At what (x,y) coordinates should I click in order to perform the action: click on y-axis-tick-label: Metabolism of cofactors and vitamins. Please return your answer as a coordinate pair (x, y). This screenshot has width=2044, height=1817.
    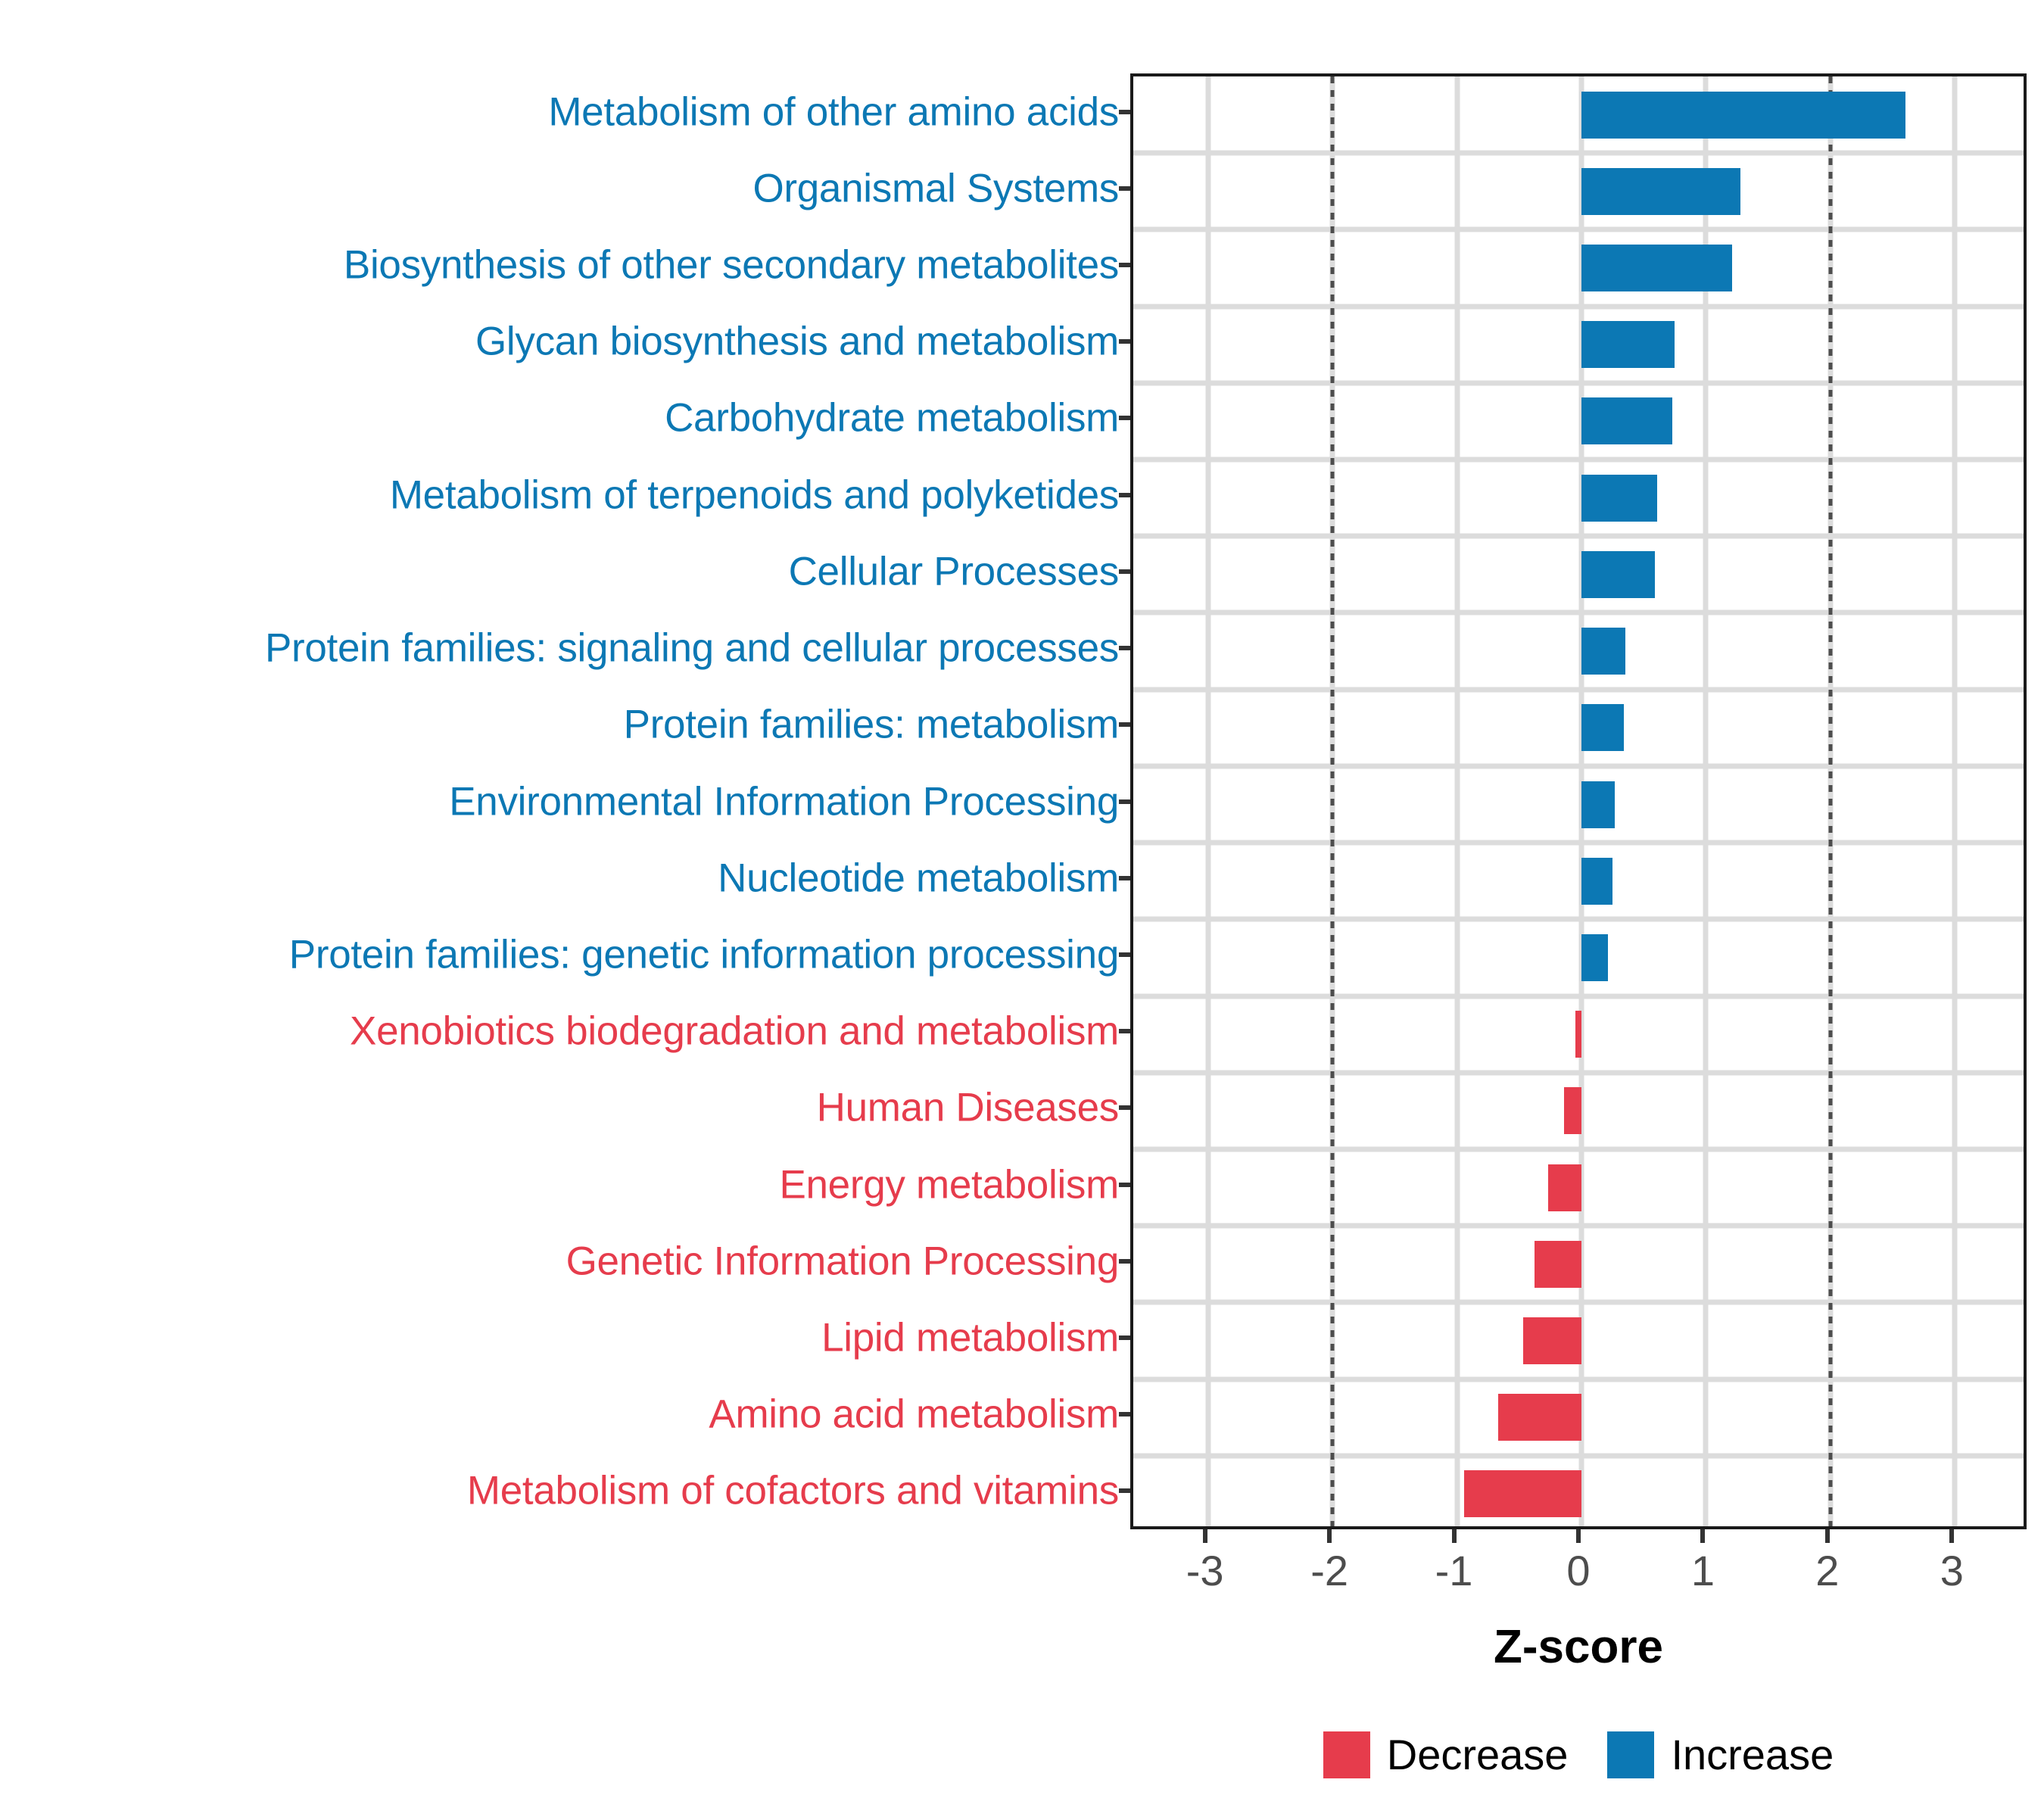
    Looking at the image, I should click on (792, 1490).